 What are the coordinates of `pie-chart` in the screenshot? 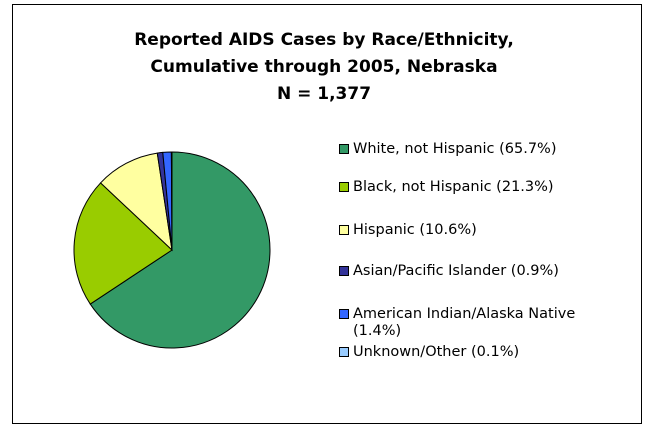 It's located at (172, 250).